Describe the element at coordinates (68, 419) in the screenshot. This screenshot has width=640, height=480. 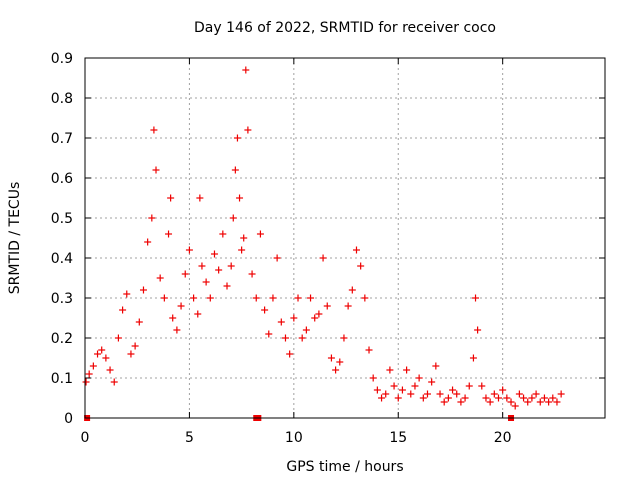
I see `y-tick-label: 0` at that location.